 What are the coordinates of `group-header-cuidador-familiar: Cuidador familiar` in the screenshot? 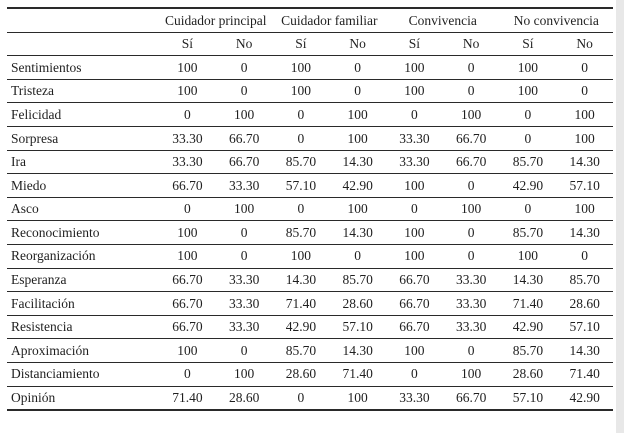 It's located at (329, 20).